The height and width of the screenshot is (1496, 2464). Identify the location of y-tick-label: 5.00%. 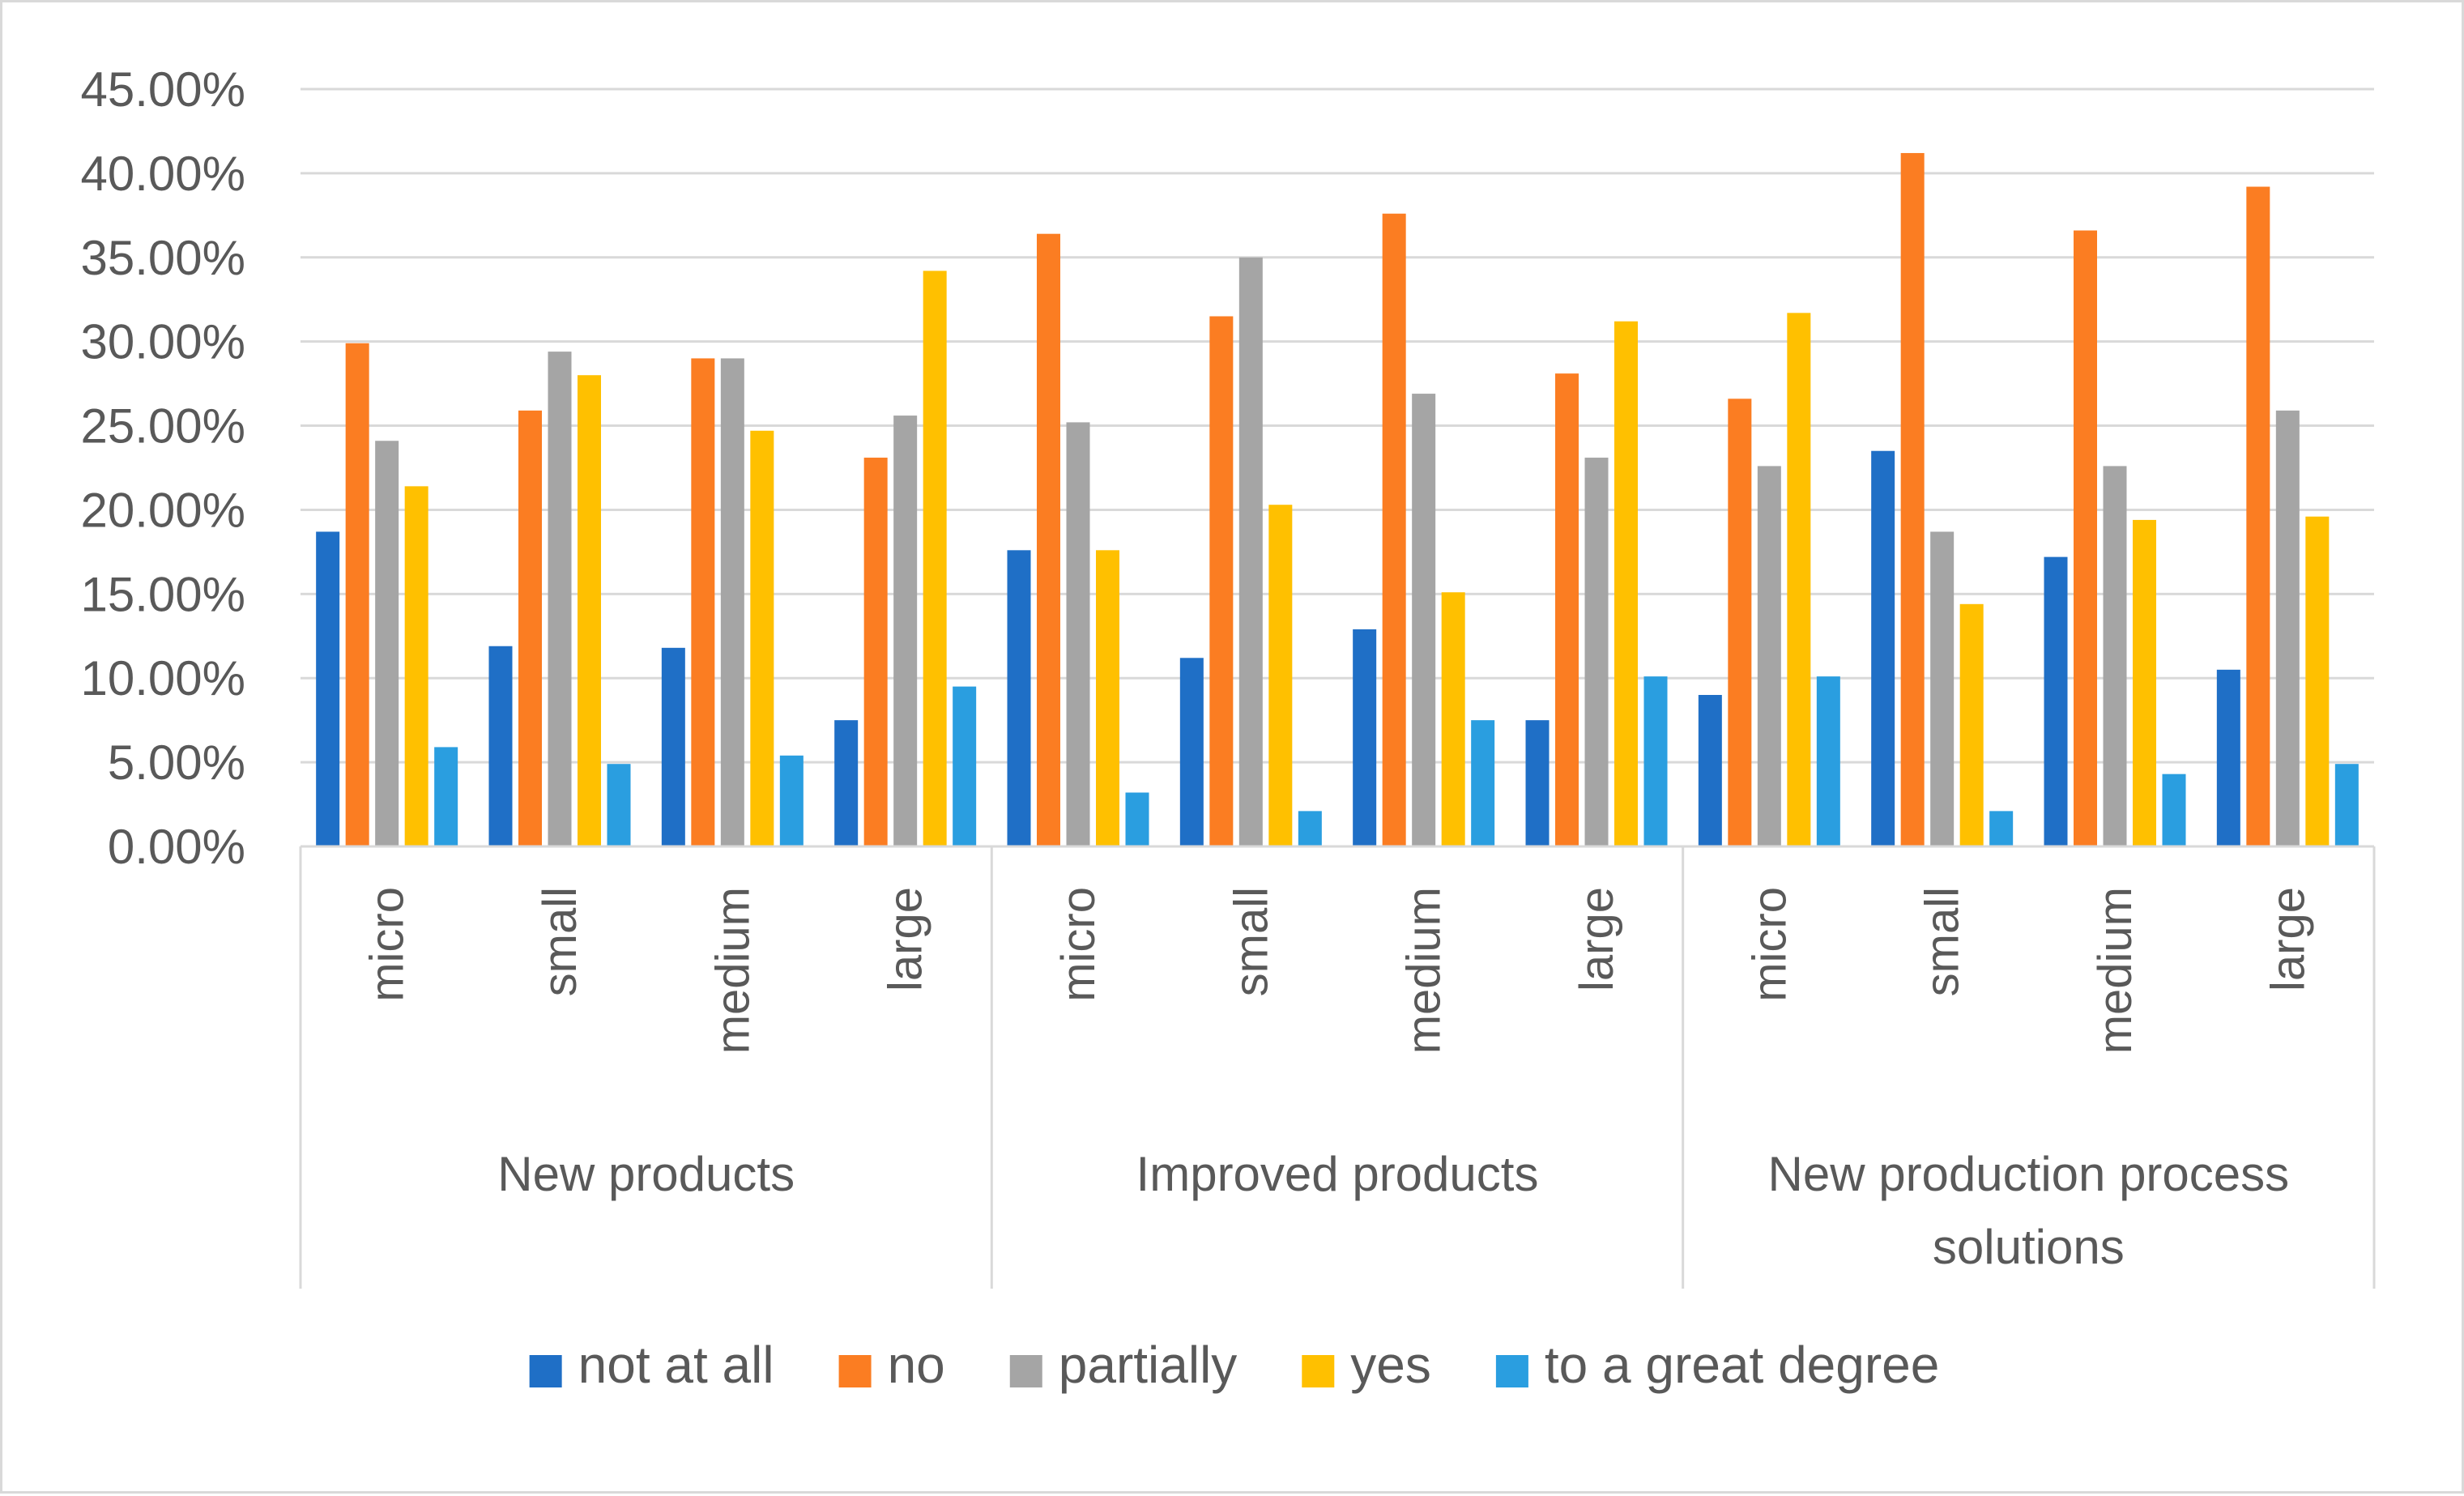
(176, 763).